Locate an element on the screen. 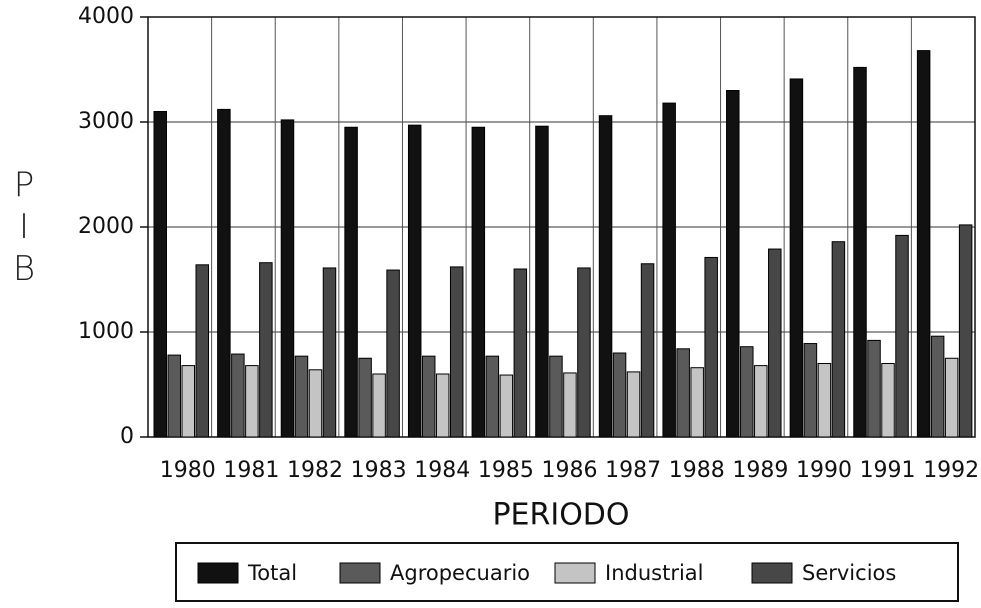 This screenshot has width=981, height=608. x-tick-label: 1982 is located at coordinates (315, 470).